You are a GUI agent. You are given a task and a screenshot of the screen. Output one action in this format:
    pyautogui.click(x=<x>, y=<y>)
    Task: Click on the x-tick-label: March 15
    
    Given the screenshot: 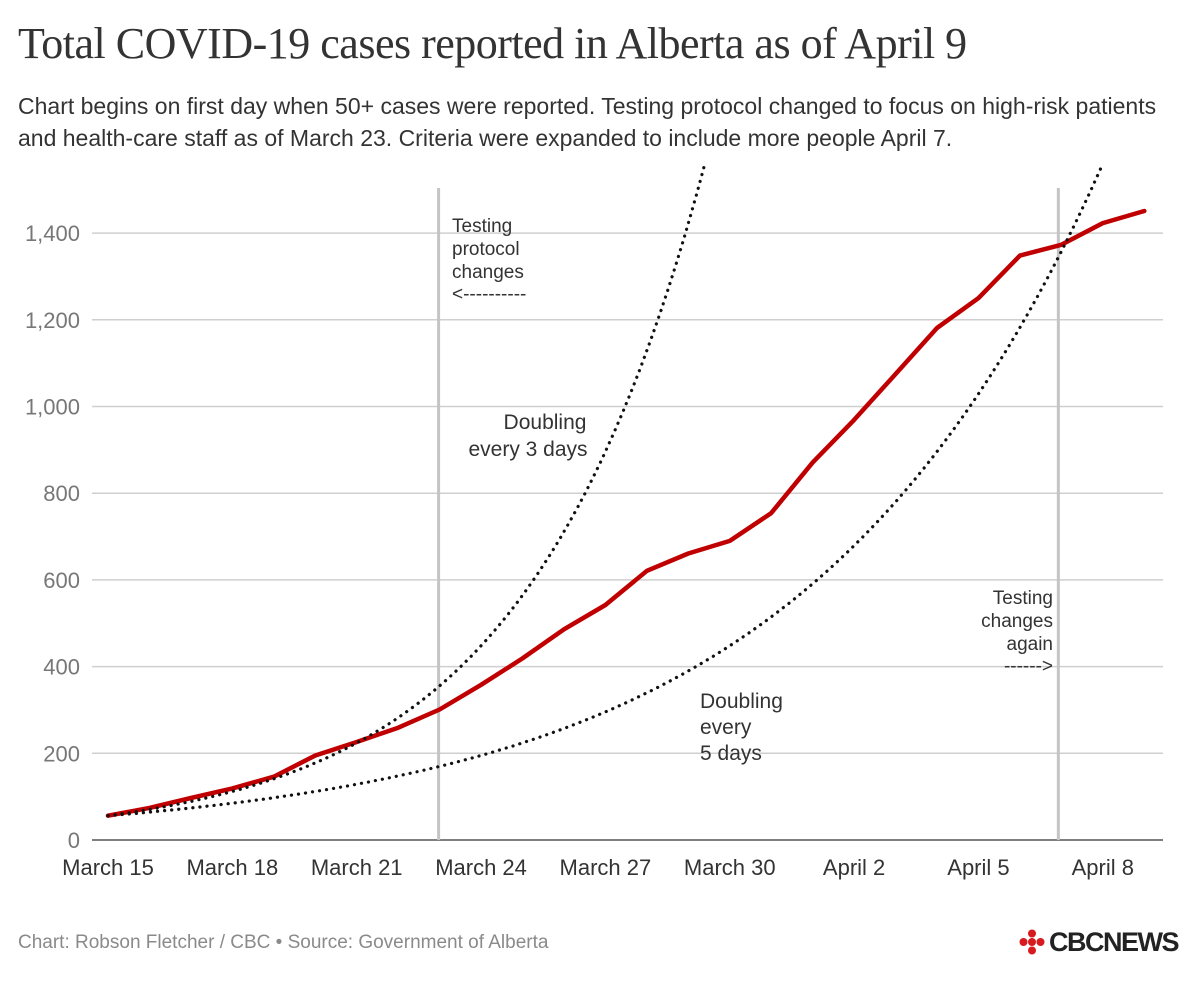 What is the action you would take?
    pyautogui.click(x=108, y=867)
    